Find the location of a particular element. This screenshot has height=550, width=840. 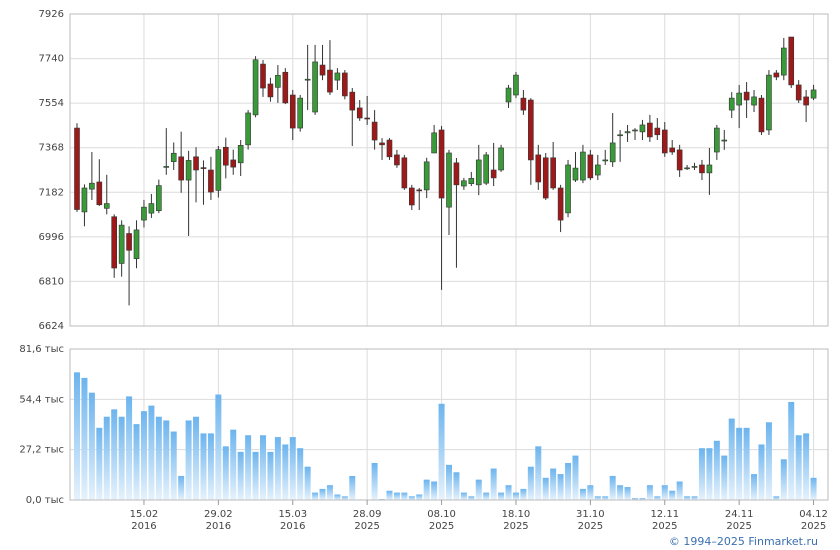

x-tick-label: 24.11 is located at coordinates (739, 514).